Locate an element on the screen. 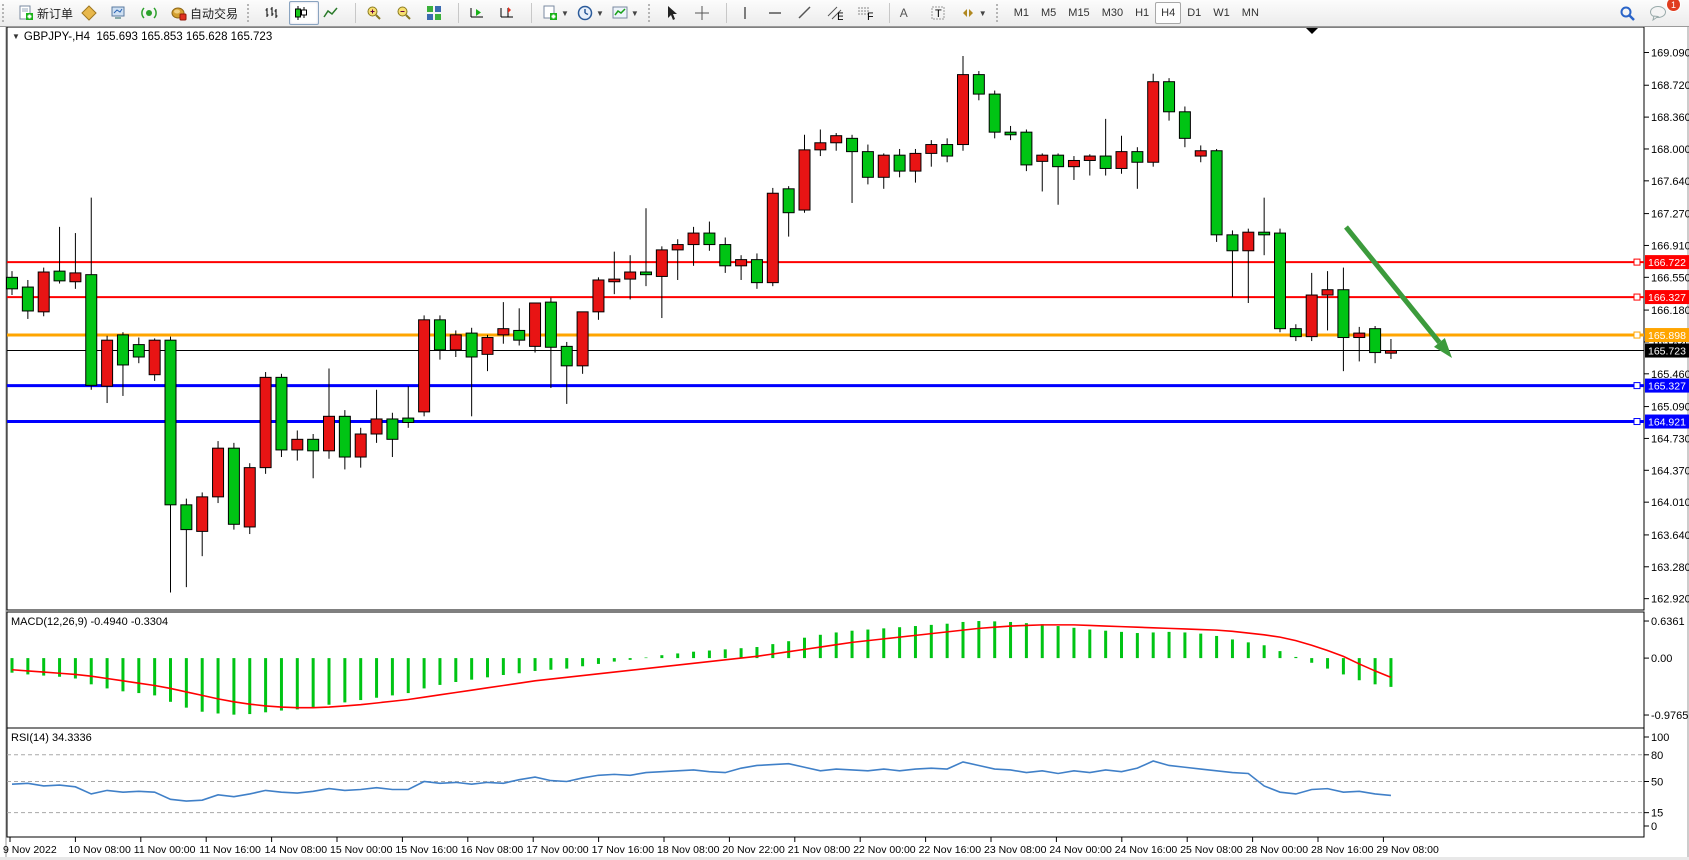  svg-text: 10 Nov 08:00 is located at coordinates (99, 850).